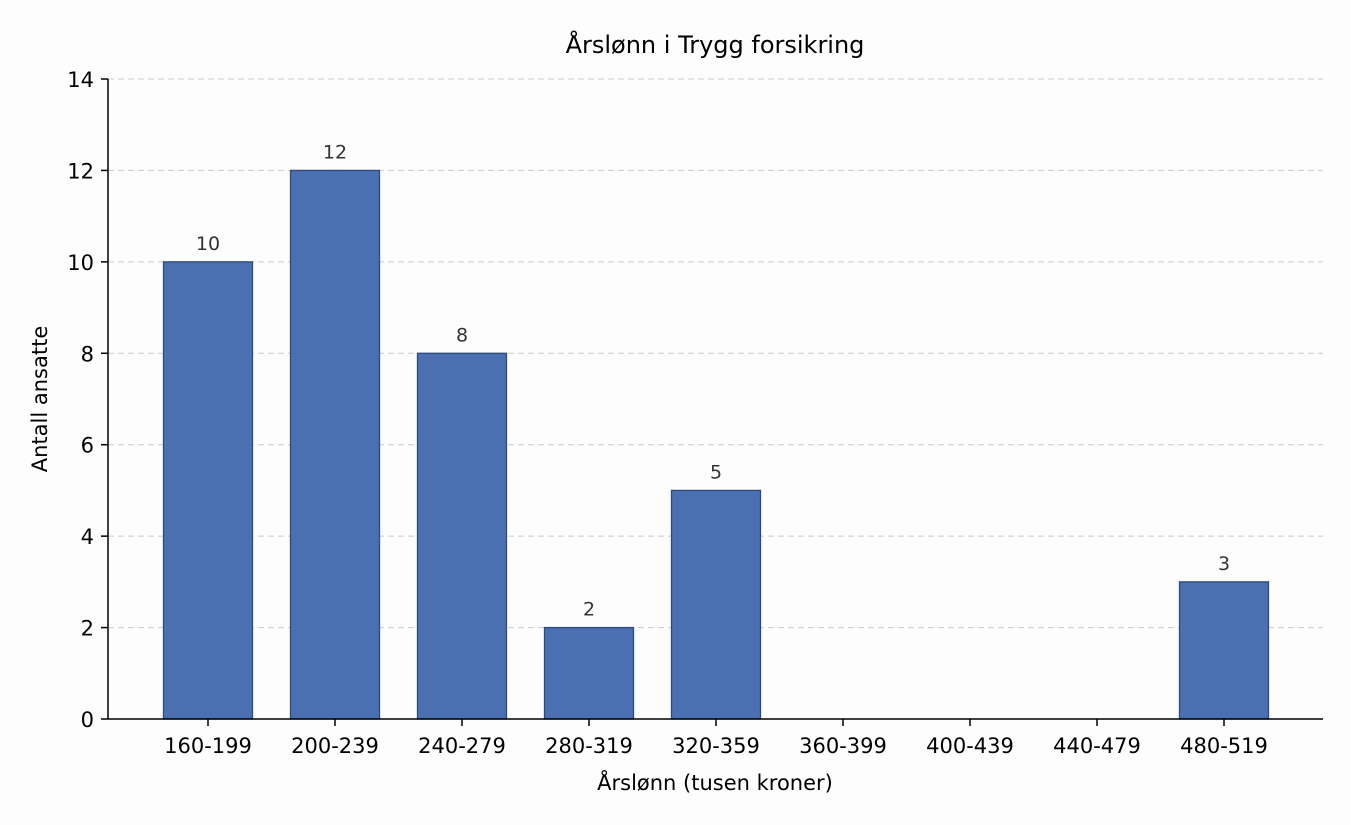 The height and width of the screenshot is (825, 1350). What do you see at coordinates (87, 629) in the screenshot?
I see `y-tick-label: 2` at bounding box center [87, 629].